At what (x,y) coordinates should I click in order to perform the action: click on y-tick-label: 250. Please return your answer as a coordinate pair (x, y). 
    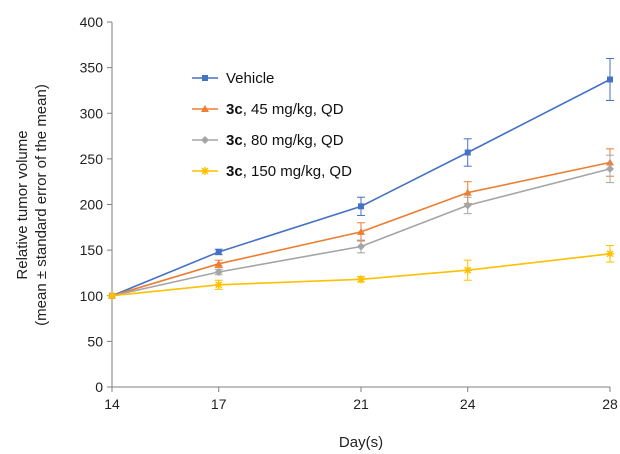
    Looking at the image, I should click on (92, 159).